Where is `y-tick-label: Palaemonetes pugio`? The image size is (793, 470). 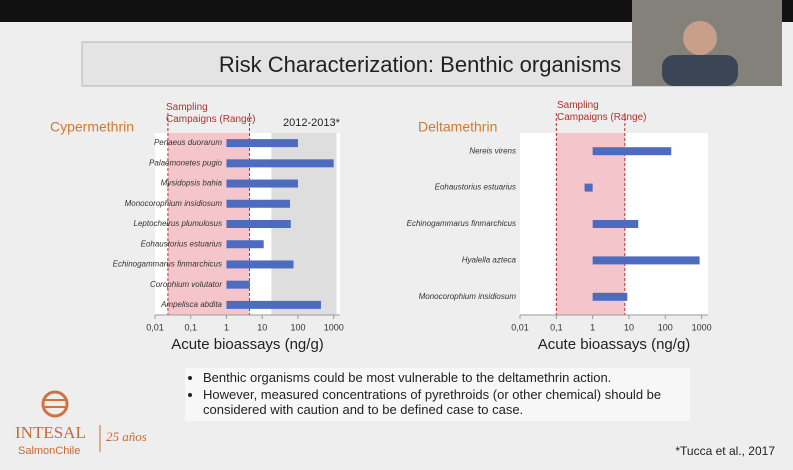
y-tick-label: Palaemonetes pugio is located at coordinates (185, 162).